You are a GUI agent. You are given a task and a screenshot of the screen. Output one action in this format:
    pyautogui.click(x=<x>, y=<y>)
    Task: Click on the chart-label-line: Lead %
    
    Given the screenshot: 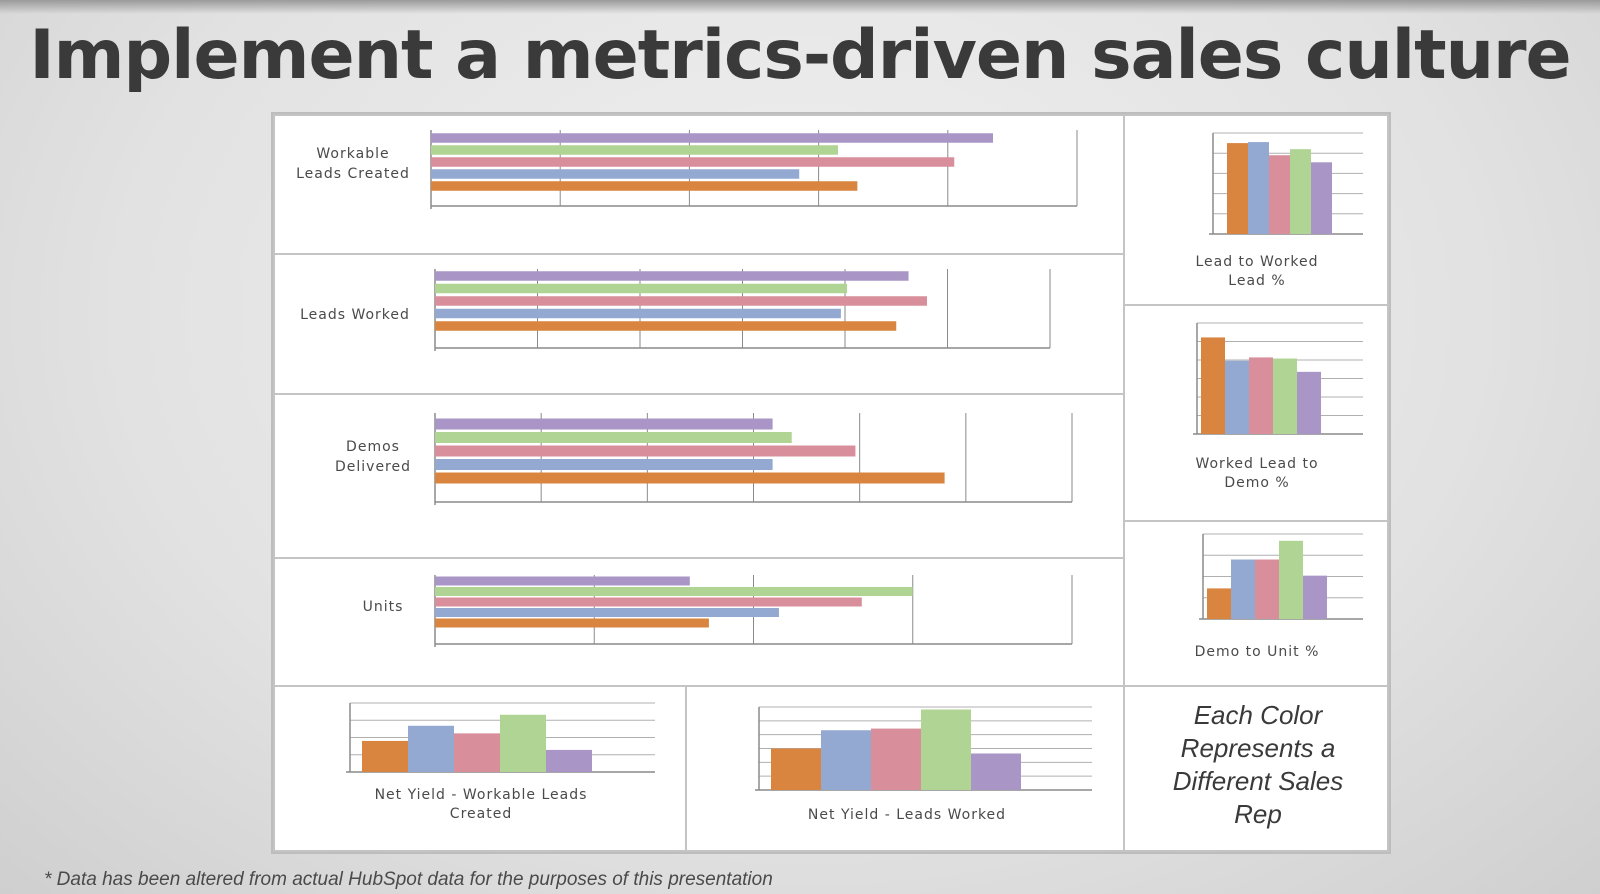 What is the action you would take?
    pyautogui.click(x=1256, y=281)
    